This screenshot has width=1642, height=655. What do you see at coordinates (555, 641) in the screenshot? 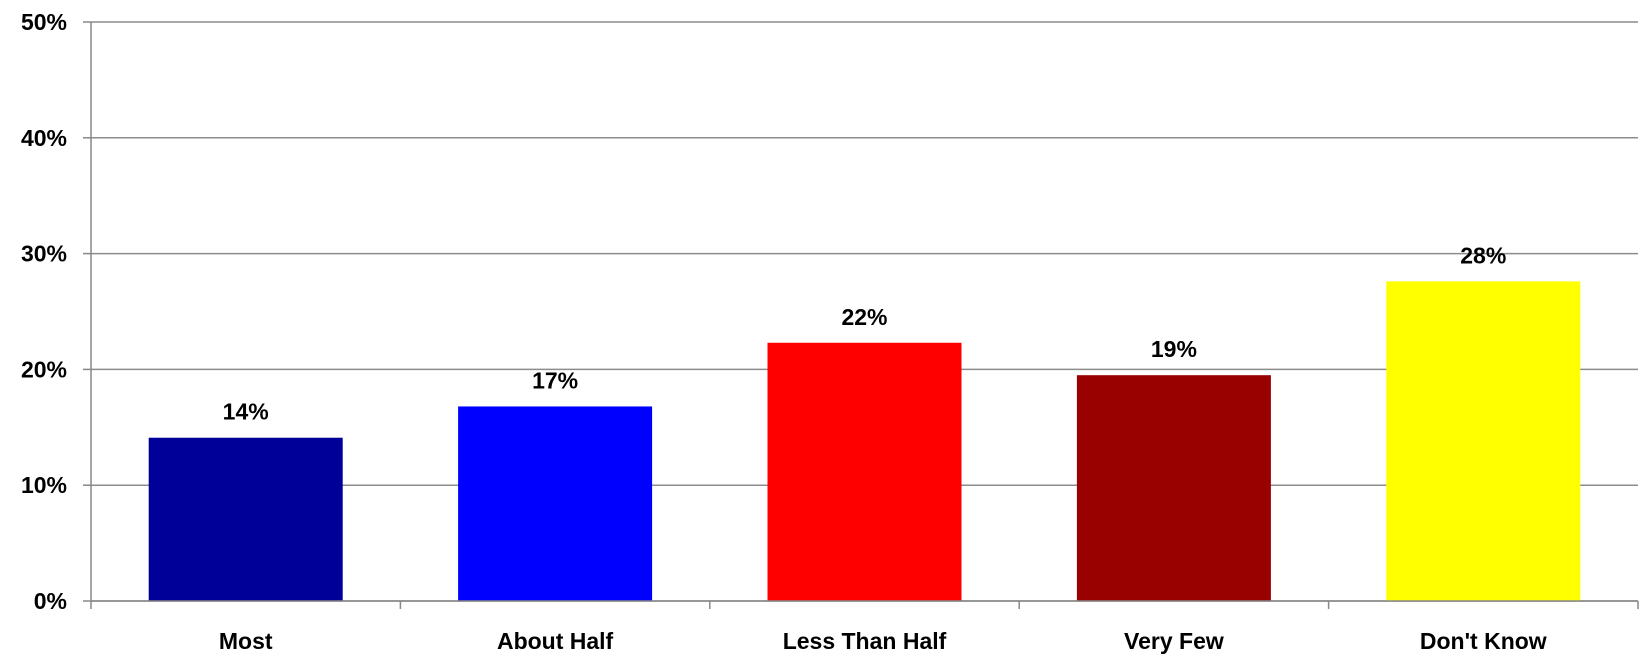
I see `x-tick-label: About Half` at bounding box center [555, 641].